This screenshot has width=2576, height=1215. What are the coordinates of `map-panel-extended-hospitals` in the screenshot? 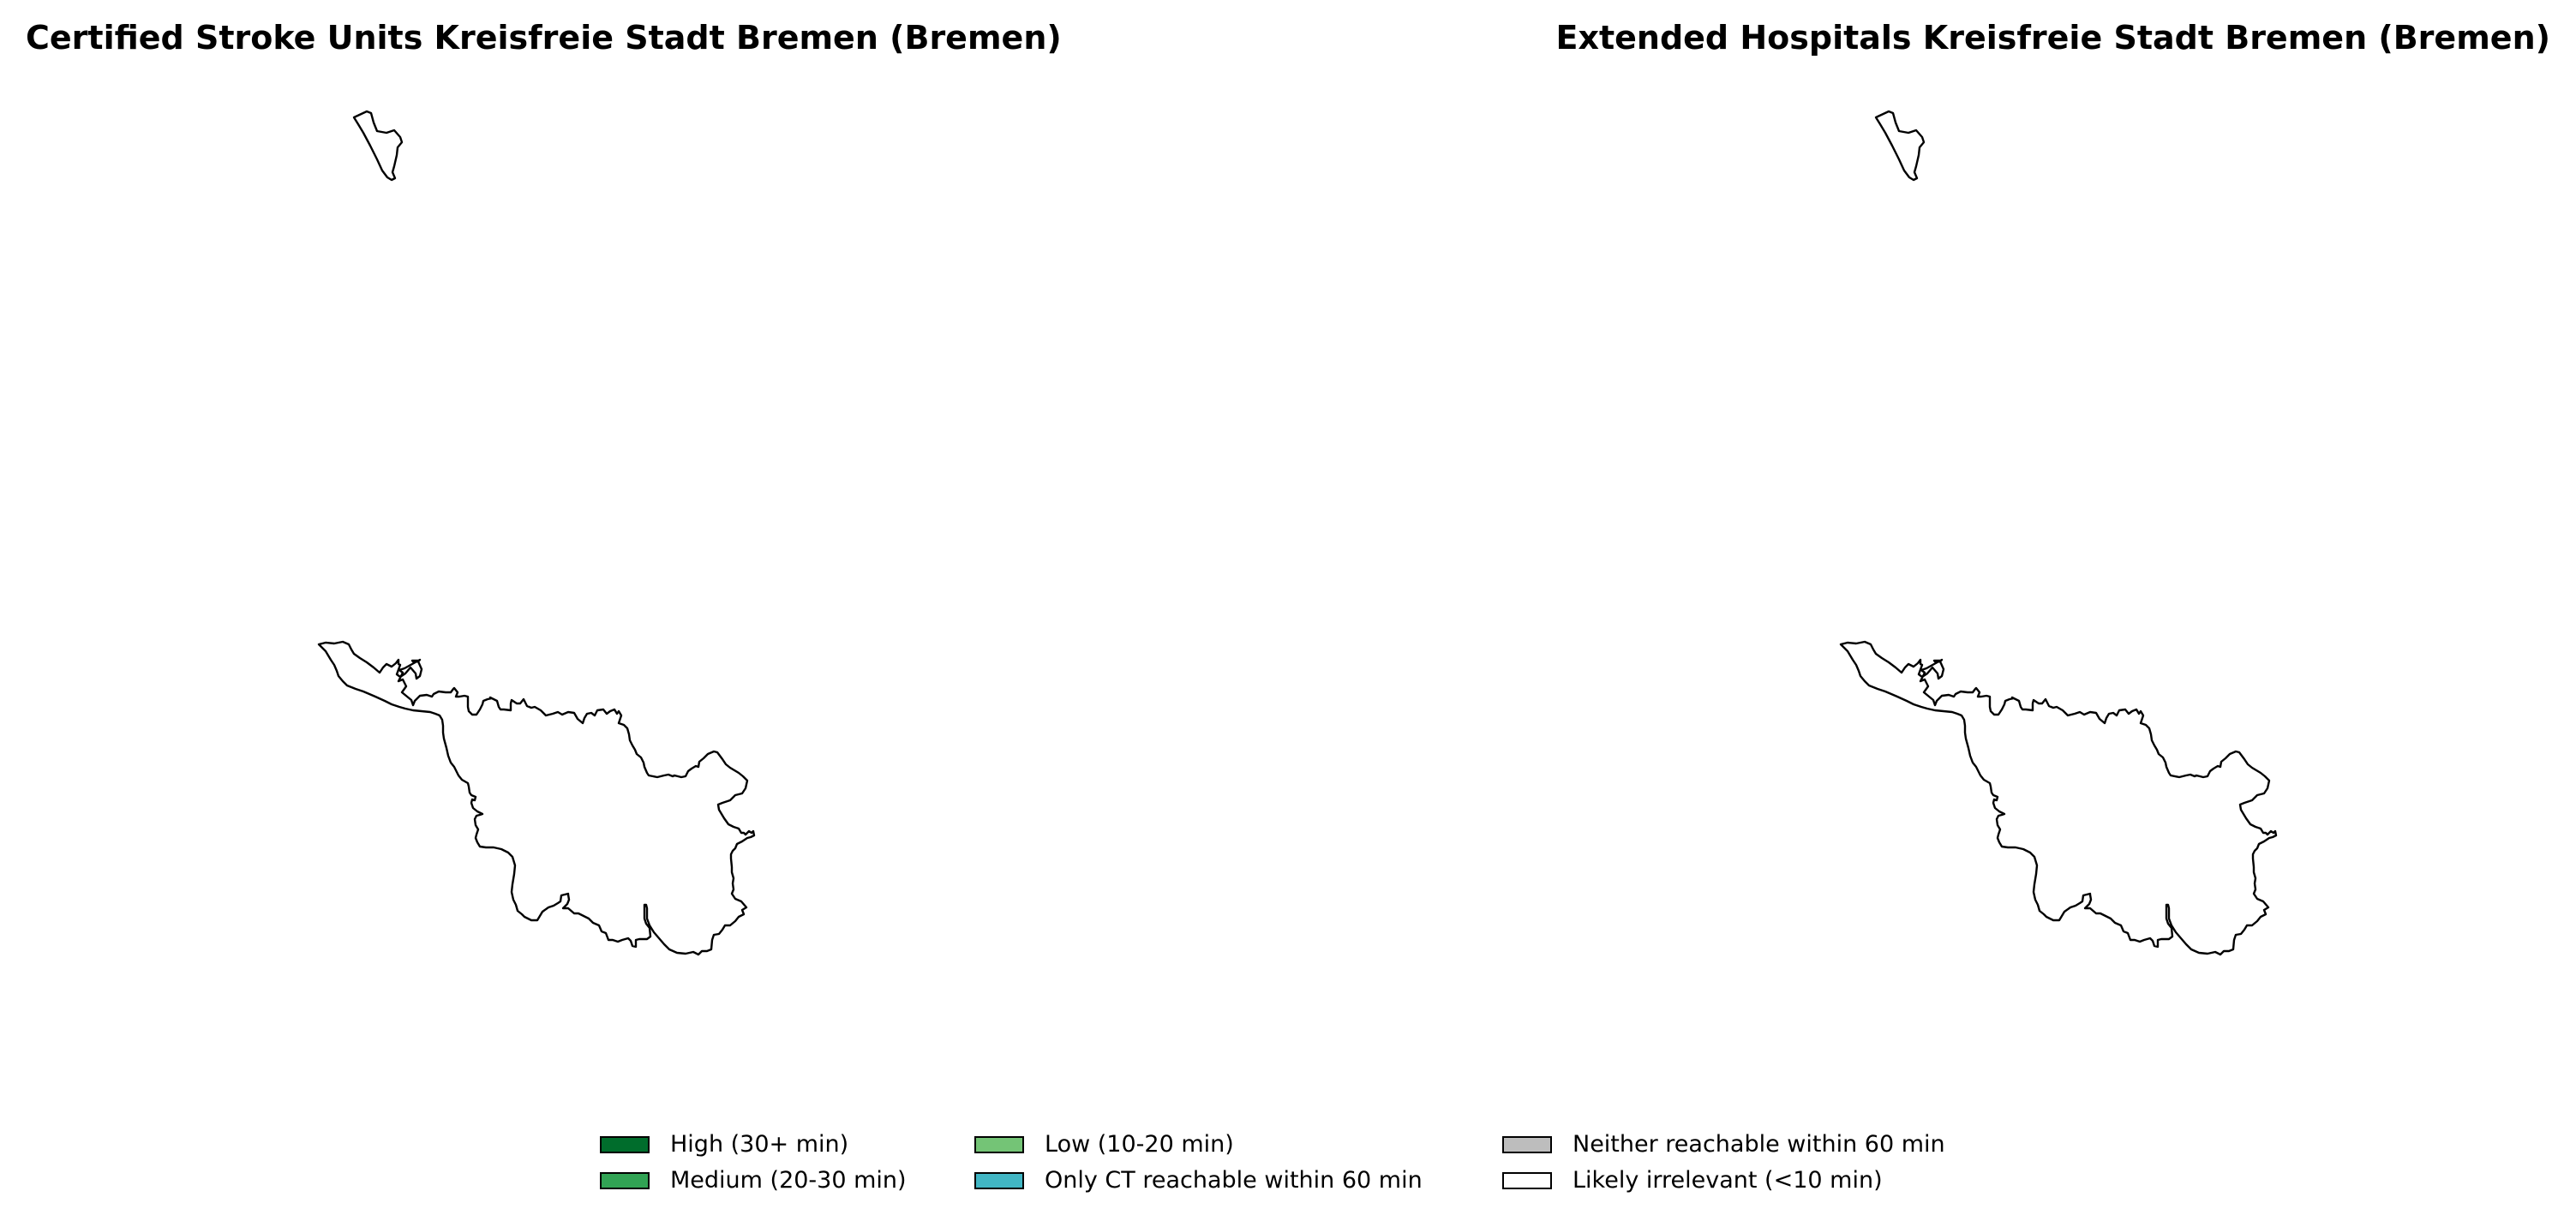 It's located at (2058, 533).